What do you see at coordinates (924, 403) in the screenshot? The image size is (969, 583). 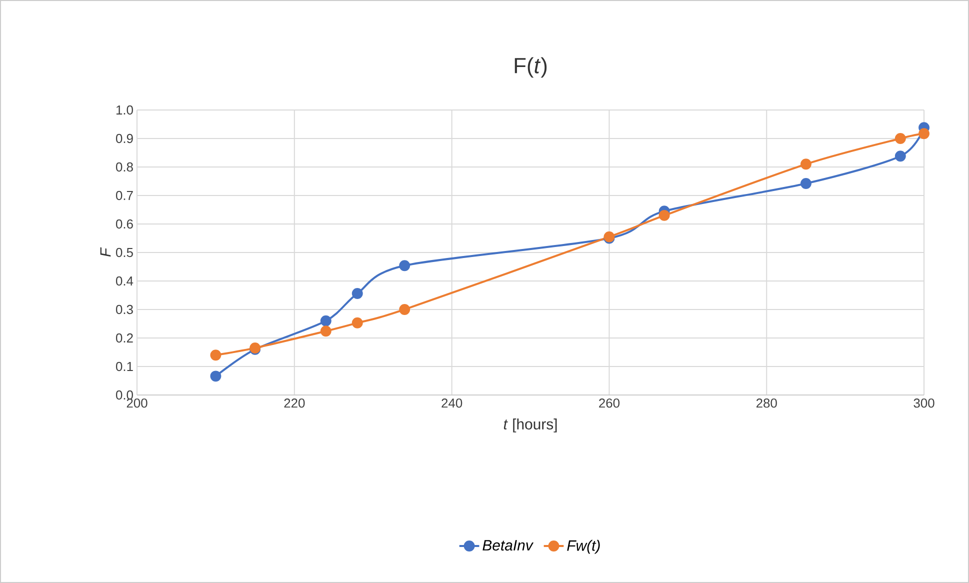 I see `x-tick-label: 300` at bounding box center [924, 403].